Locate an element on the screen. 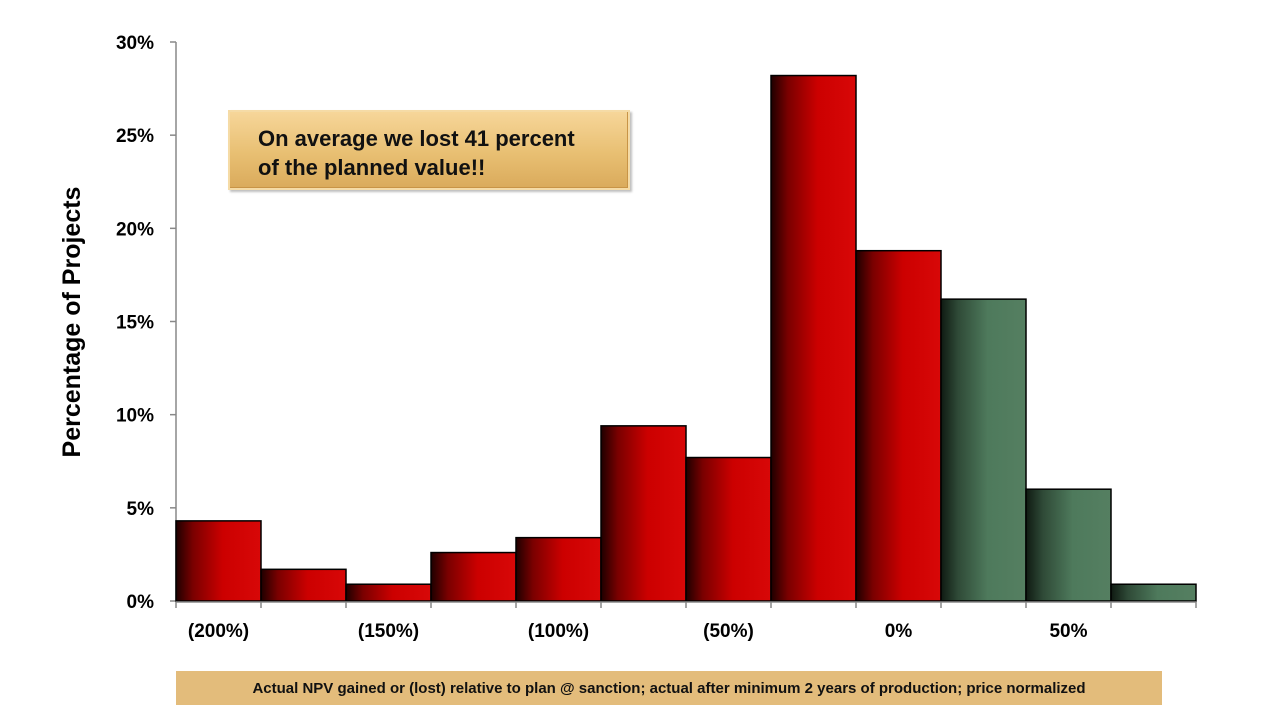 The height and width of the screenshot is (720, 1280). y-tick-label: 15% is located at coordinates (135, 323).